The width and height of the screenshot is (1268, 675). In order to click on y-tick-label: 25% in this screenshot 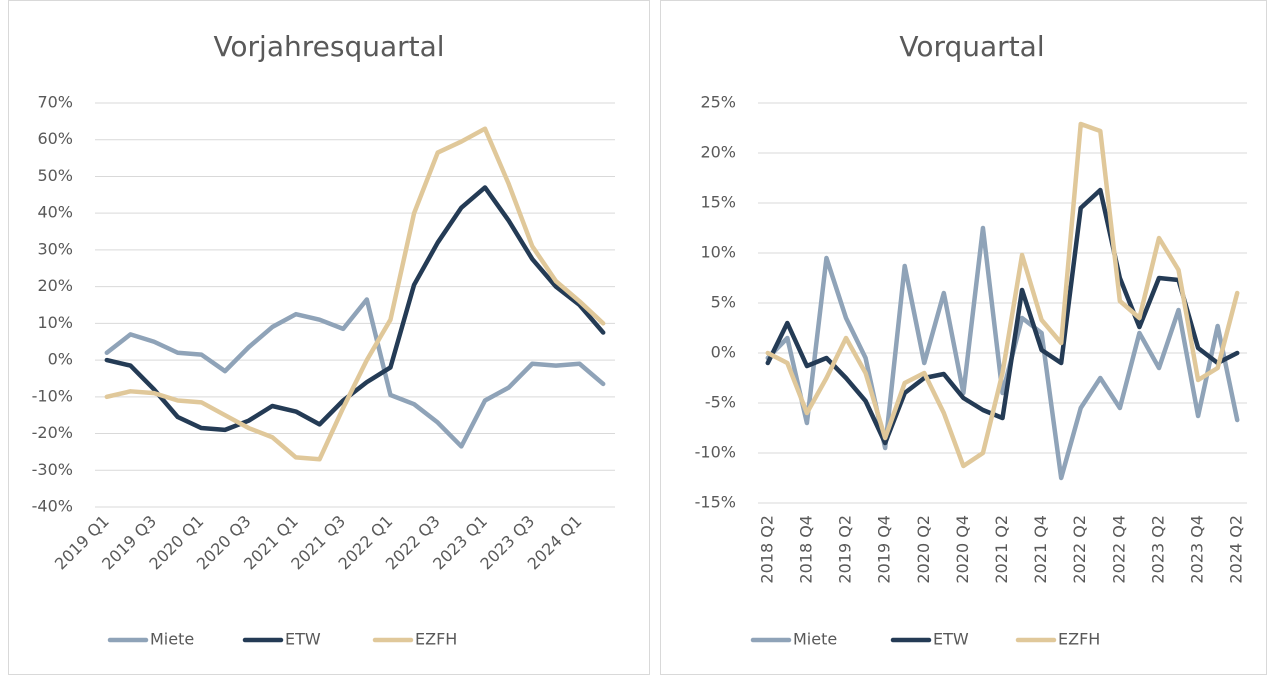, I will do `click(718, 102)`.